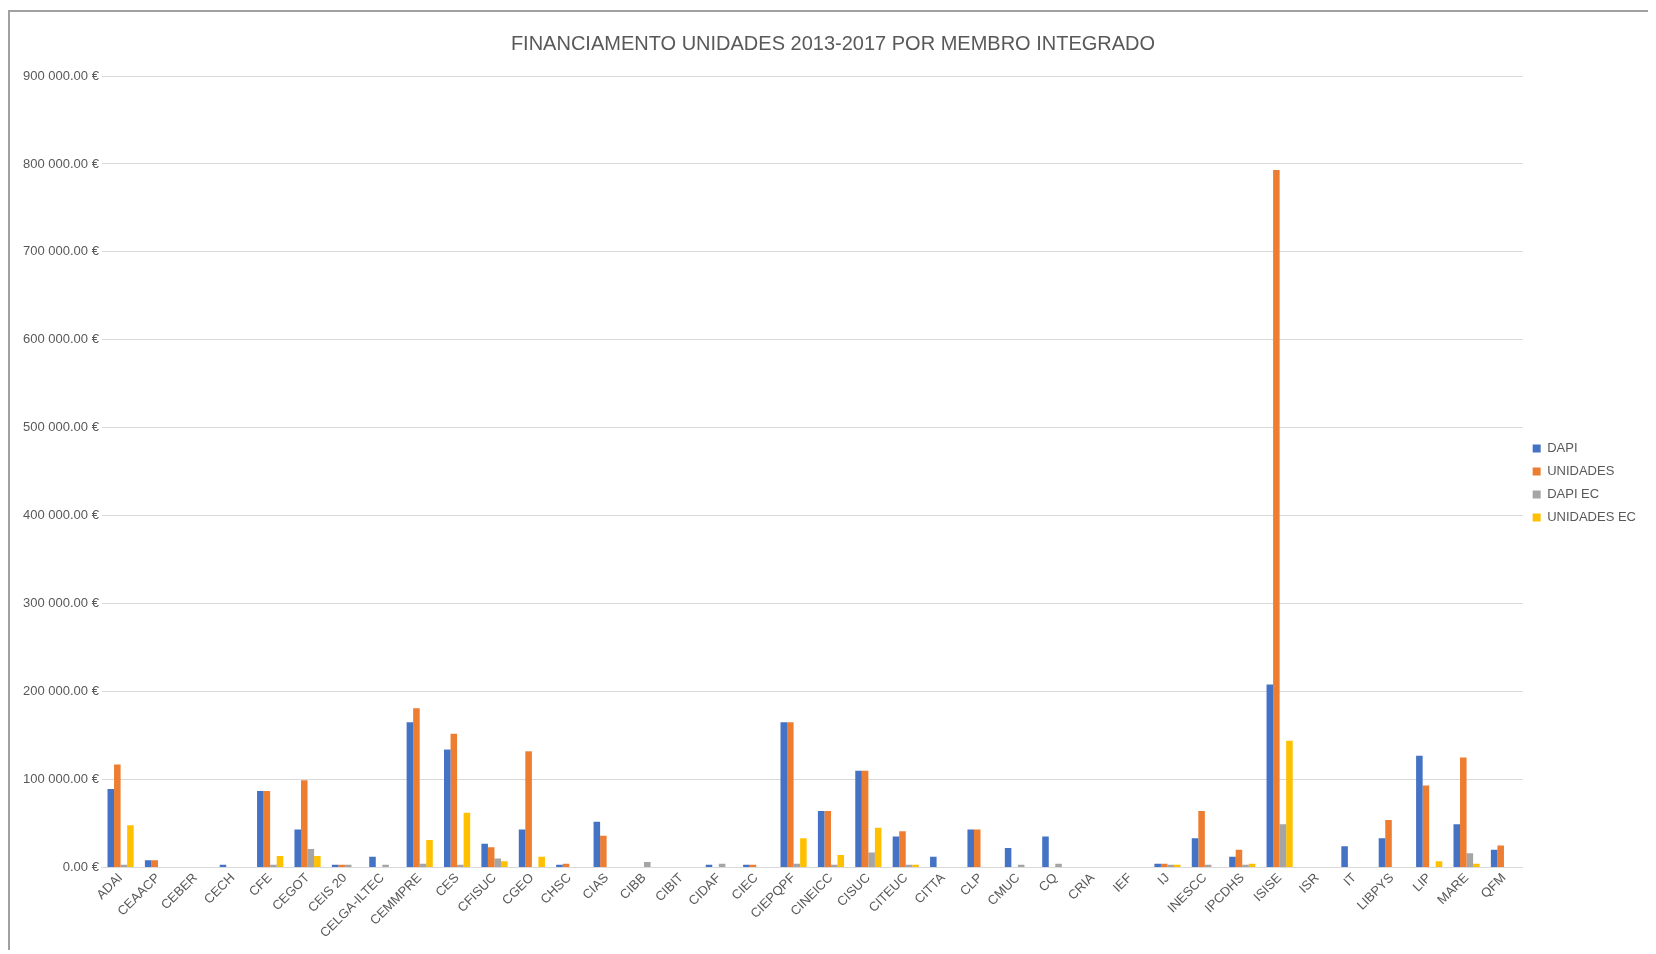 This screenshot has width=1656, height=954. What do you see at coordinates (1421, 882) in the screenshot?
I see `x-tick-label: LIP` at bounding box center [1421, 882].